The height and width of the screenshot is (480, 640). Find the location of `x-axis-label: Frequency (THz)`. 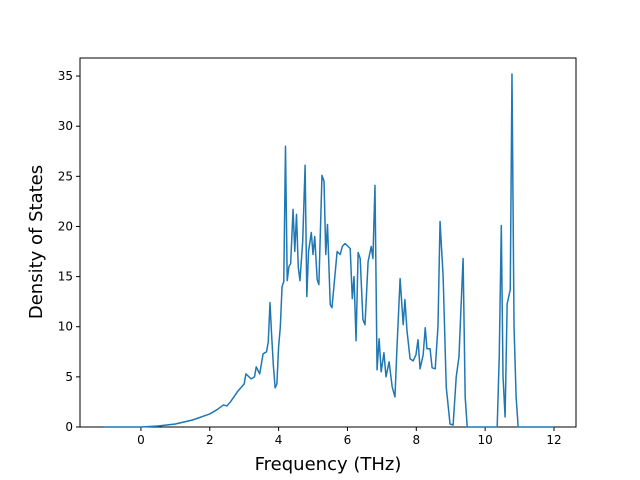

x-axis-label: Frequency (THz) is located at coordinates (328, 464).